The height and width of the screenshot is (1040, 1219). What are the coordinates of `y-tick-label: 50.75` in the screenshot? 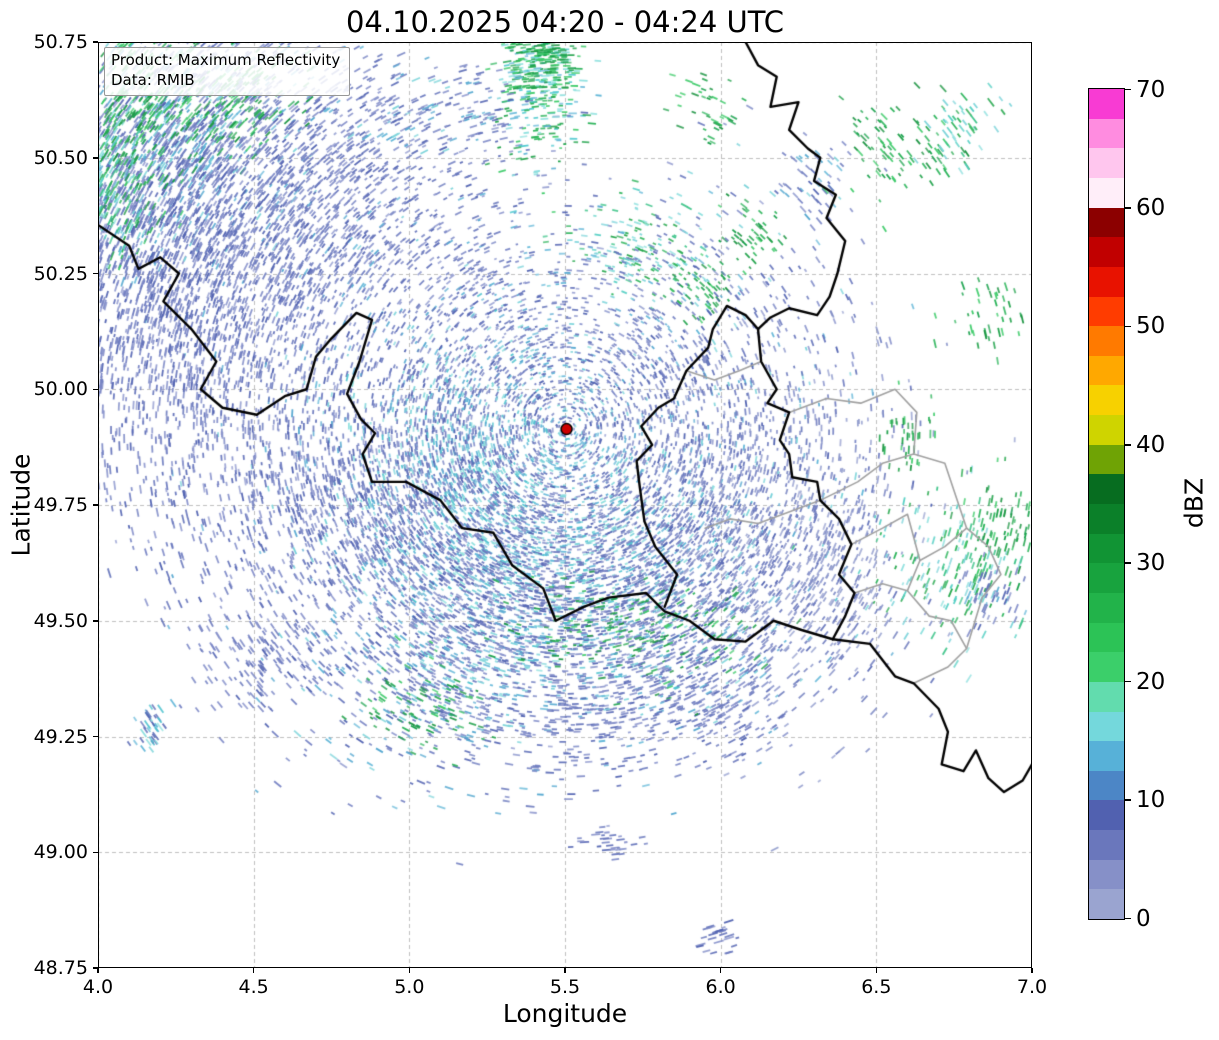 It's located at (60, 42).